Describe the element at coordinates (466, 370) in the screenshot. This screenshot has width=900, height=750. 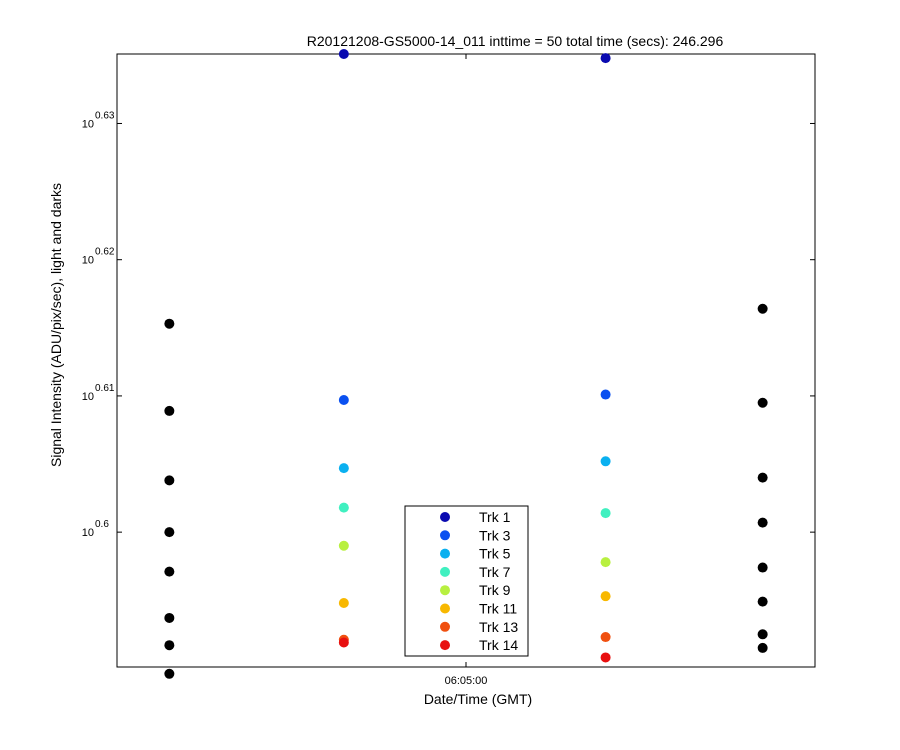
I see `x-axis-ticks: 06:05:00` at that location.